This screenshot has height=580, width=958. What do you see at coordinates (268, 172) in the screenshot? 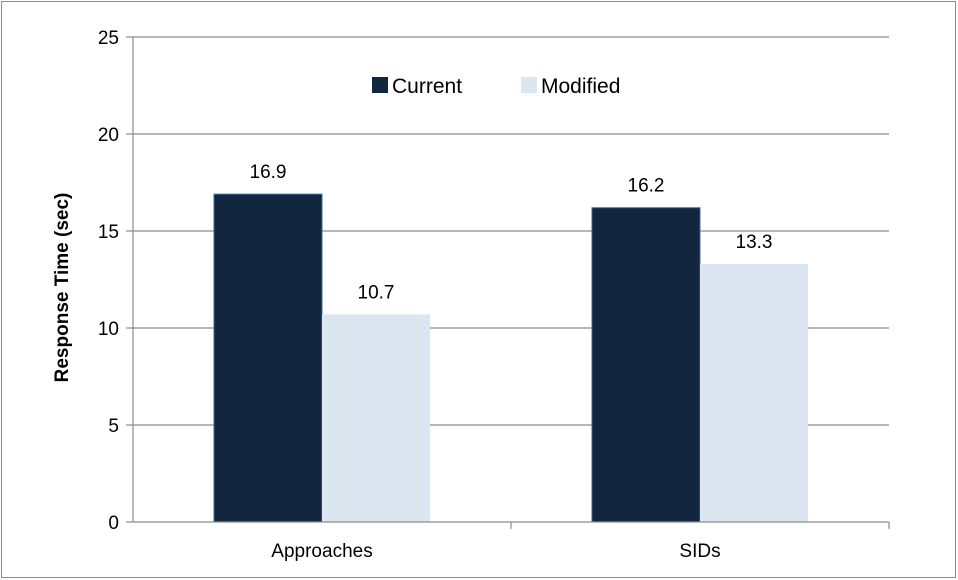
I see `data-label: 16.9` at bounding box center [268, 172].